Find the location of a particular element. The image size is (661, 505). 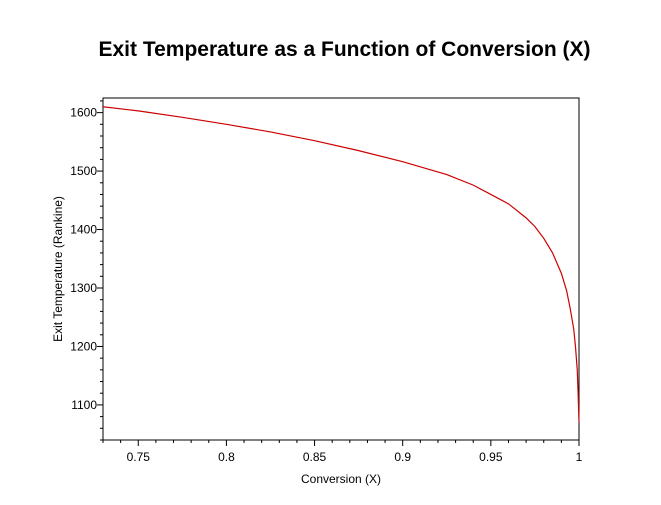

y-tick-label: 1100 is located at coordinates (84, 405).